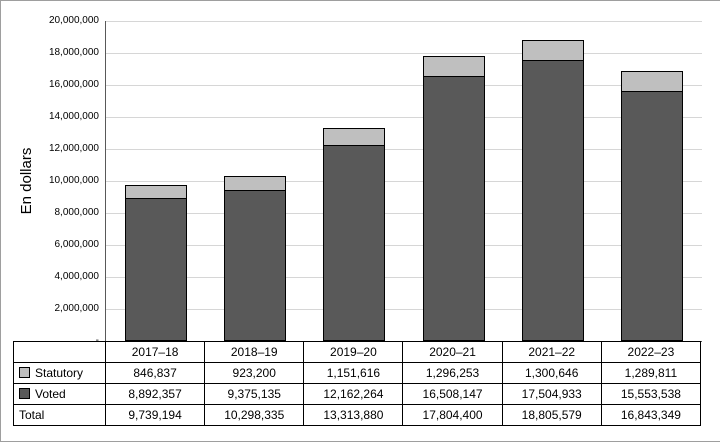  I want to click on table-cell: 2020–21, so click(452, 352).